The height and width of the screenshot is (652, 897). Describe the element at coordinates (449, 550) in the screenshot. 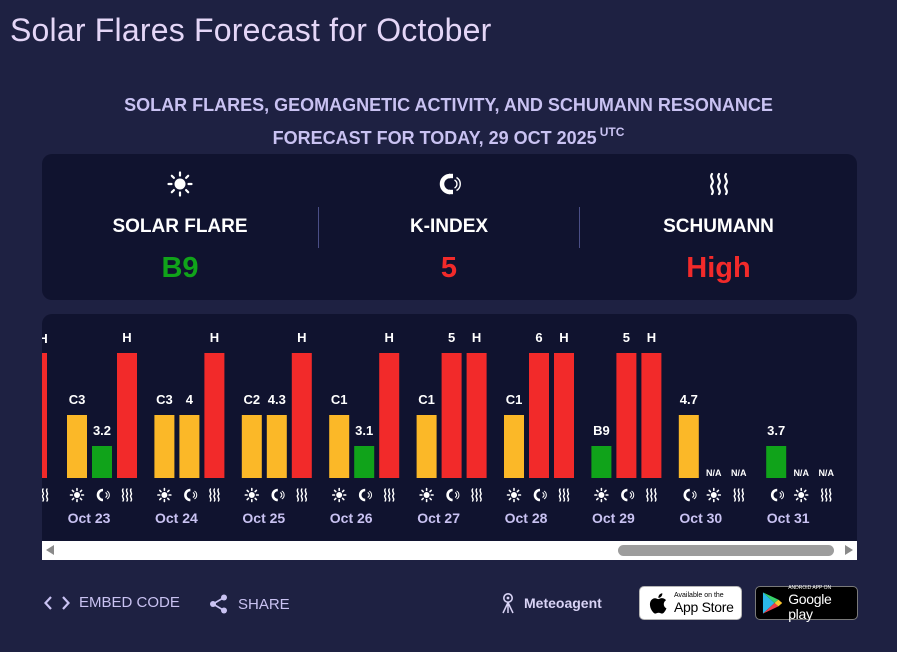

I see `timeline-scrollbar` at that location.